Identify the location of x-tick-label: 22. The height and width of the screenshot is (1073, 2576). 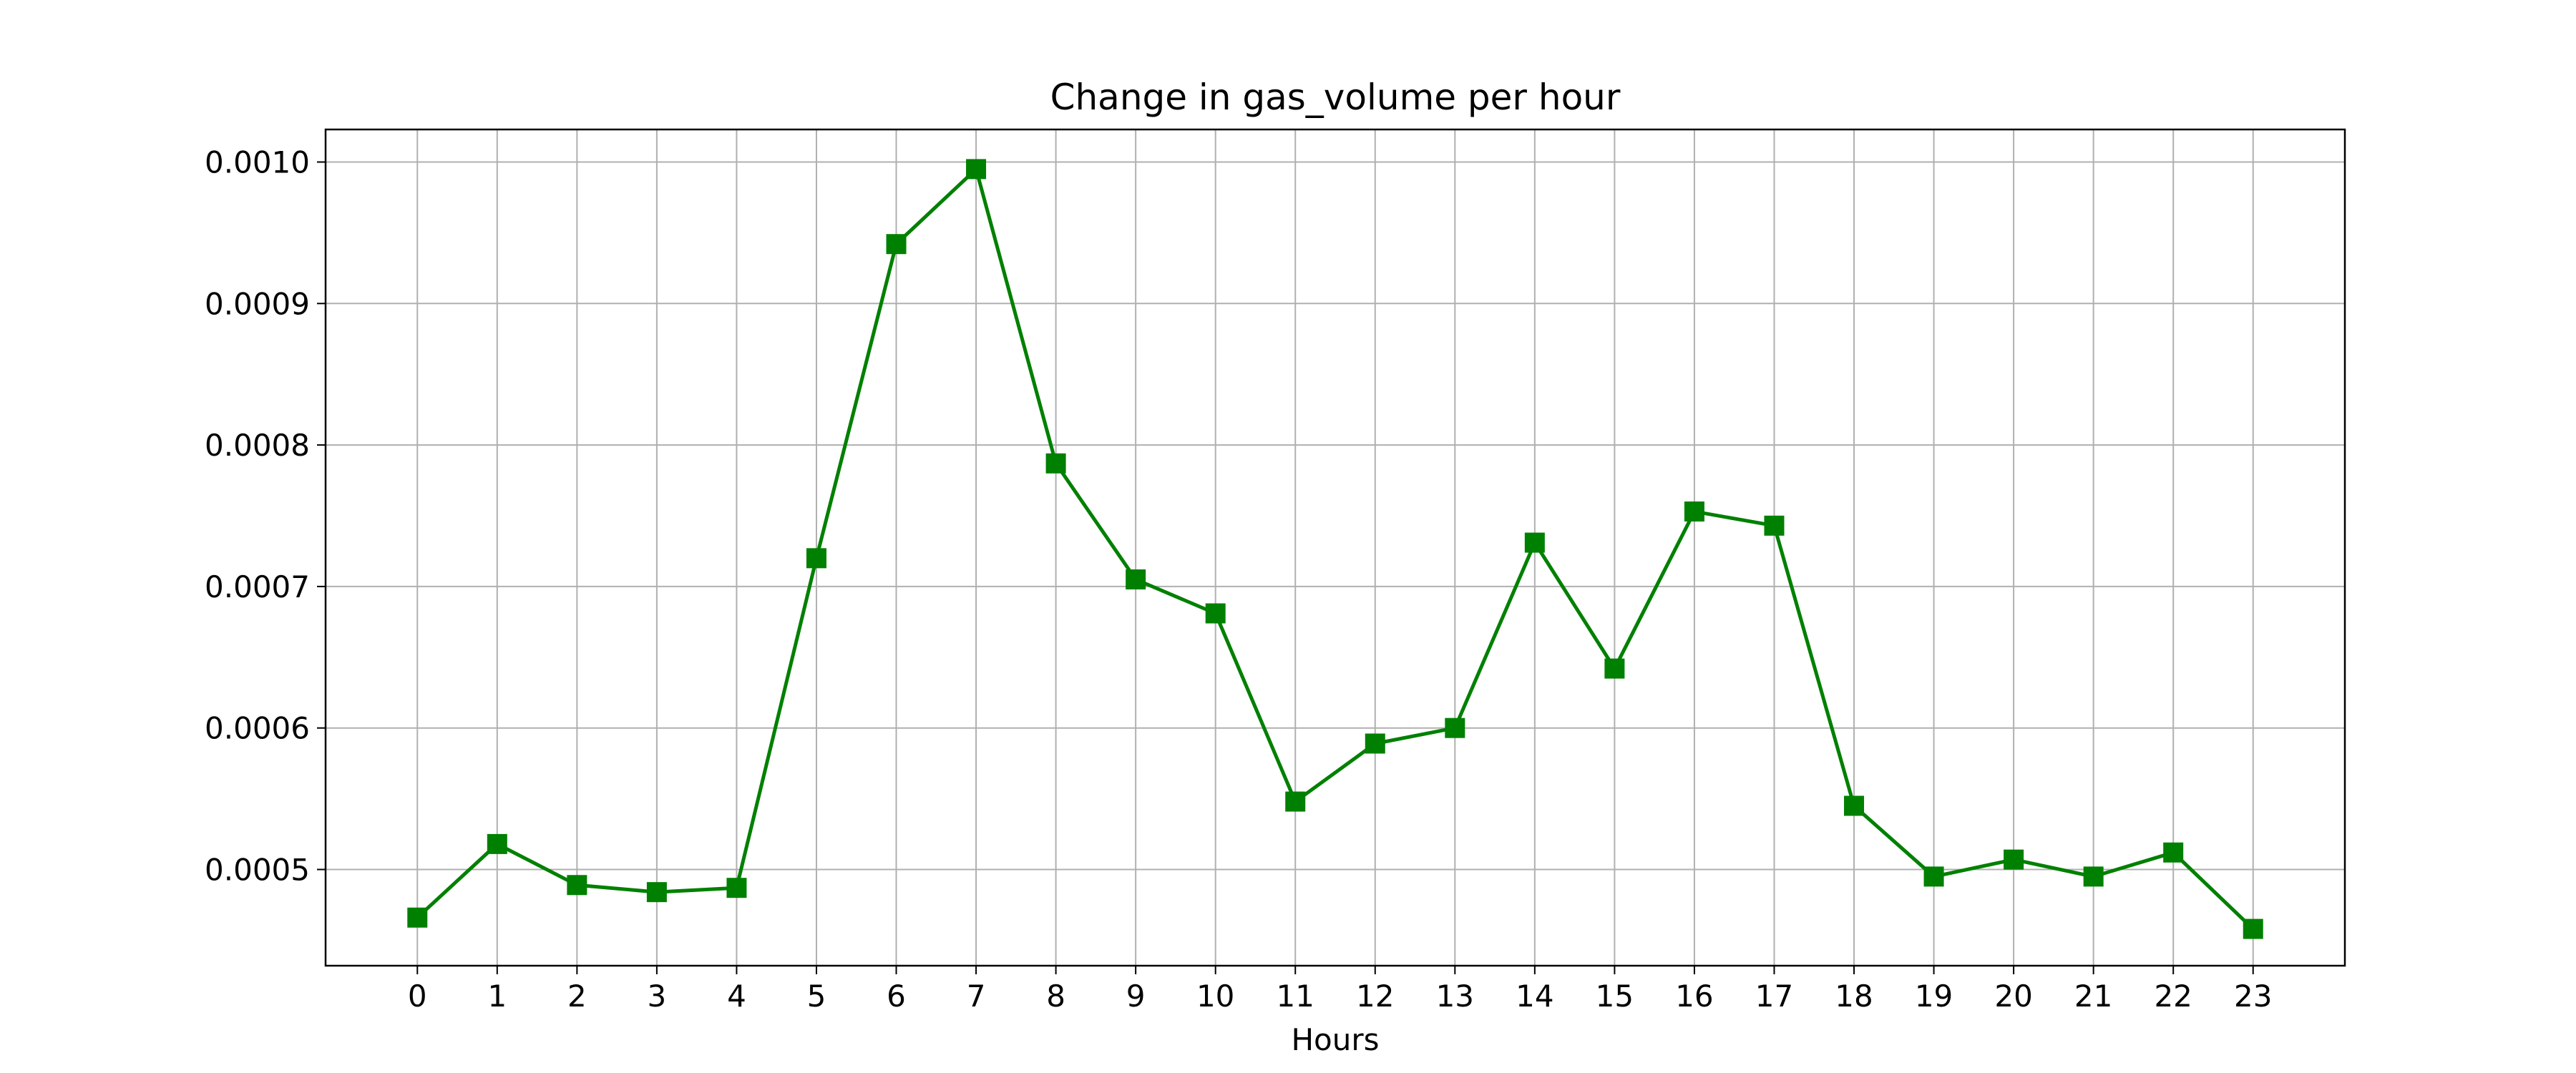
(2173, 996).